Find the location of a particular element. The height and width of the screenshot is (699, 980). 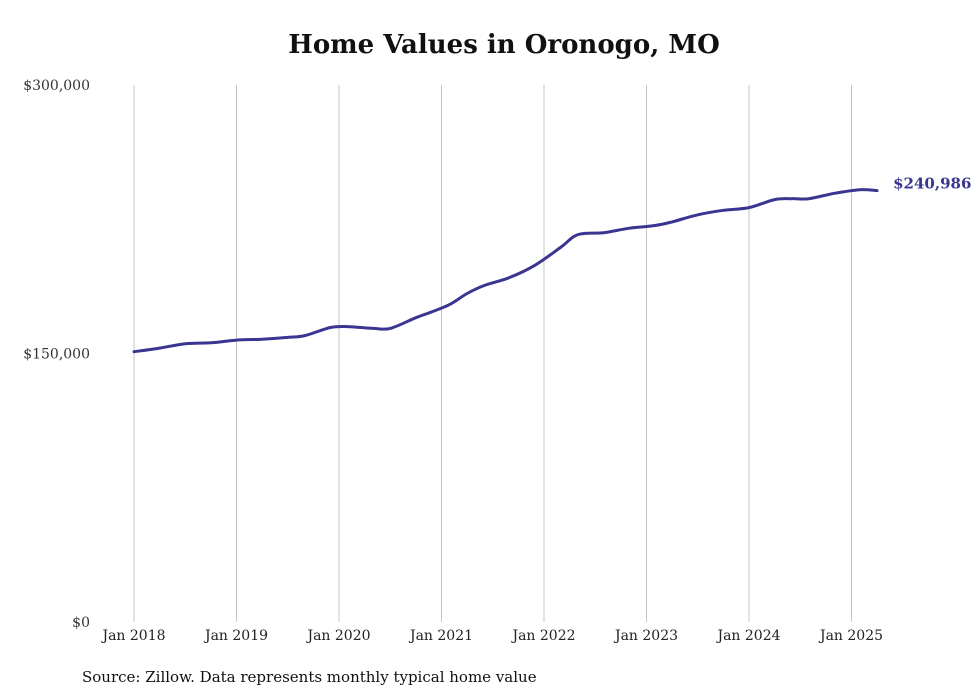

x-tick-label: Jan 2019 is located at coordinates (235, 636).